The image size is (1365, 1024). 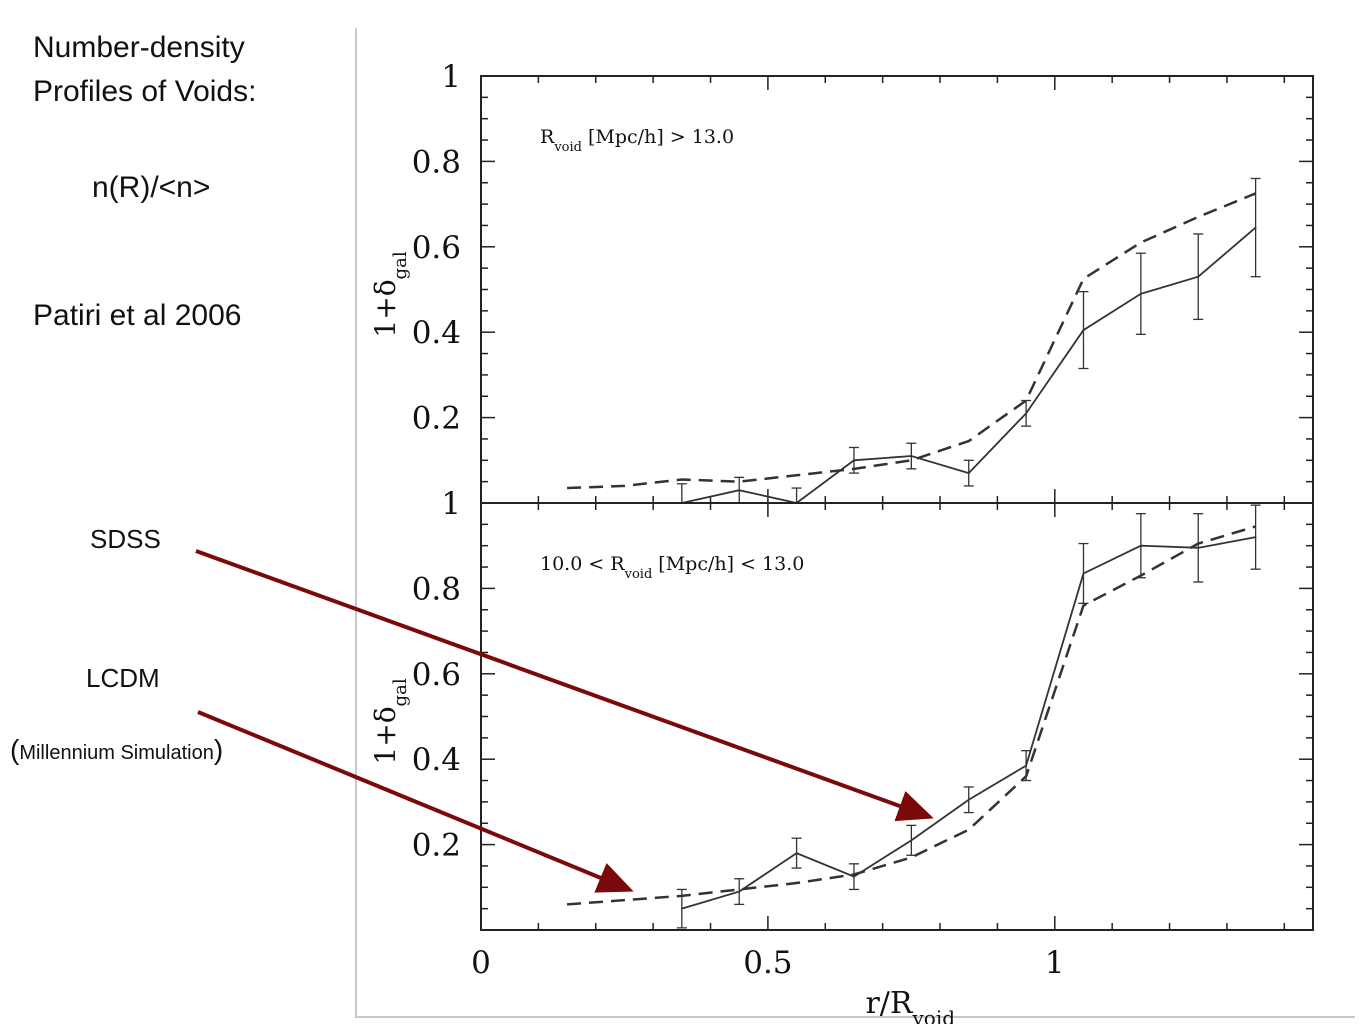 What do you see at coordinates (145, 91) in the screenshot?
I see `title-line-2: Profiles of Voids:` at bounding box center [145, 91].